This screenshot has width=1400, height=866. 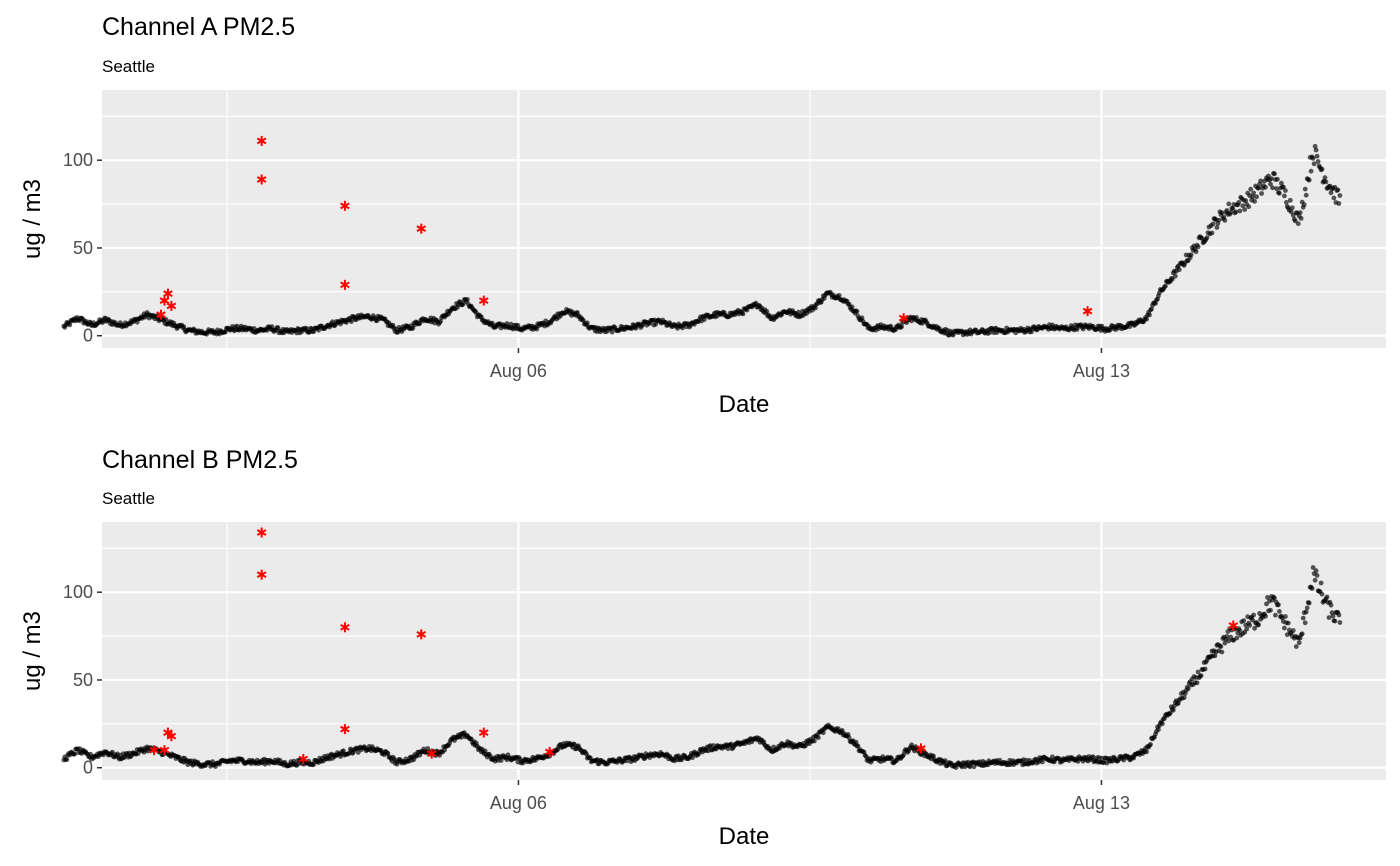 What do you see at coordinates (1101, 371) in the screenshot?
I see `x-tick-label: Aug 13` at bounding box center [1101, 371].